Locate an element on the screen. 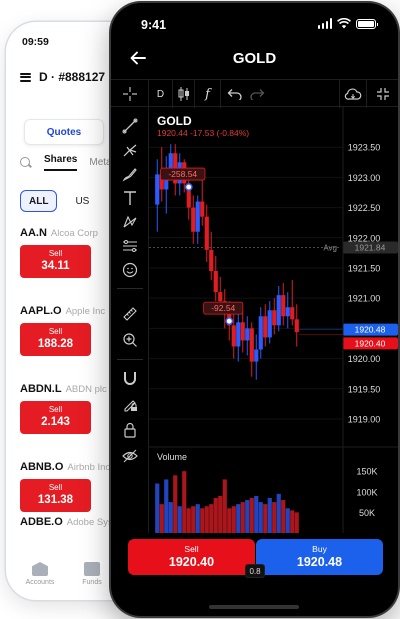 This screenshot has height=619, width=400. account-header: D · #888127 is located at coordinates (62, 77).